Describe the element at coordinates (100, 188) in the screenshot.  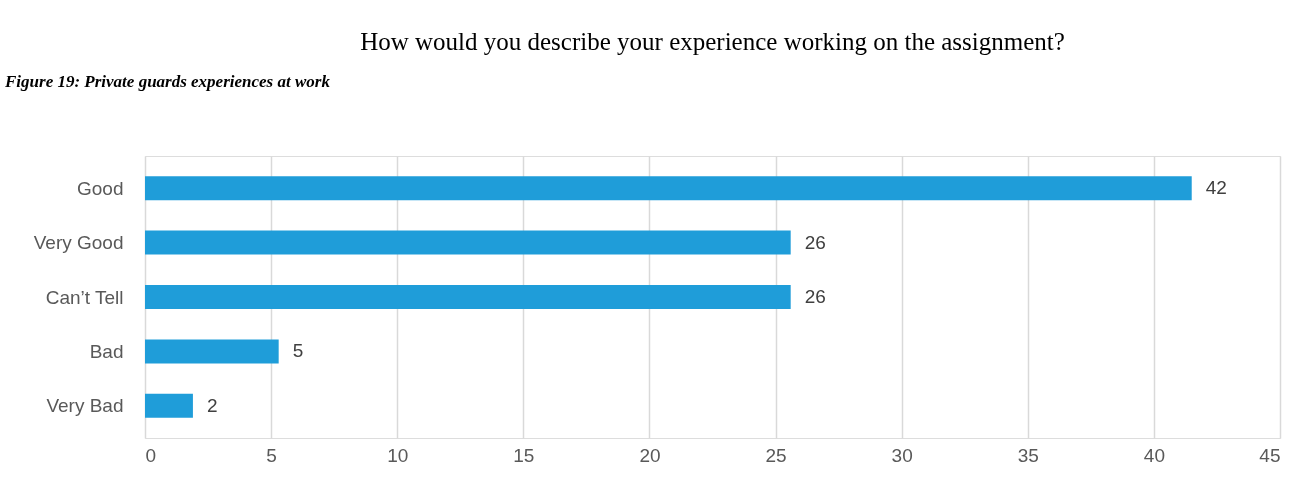
I see `y-tick-label: Good` at that location.